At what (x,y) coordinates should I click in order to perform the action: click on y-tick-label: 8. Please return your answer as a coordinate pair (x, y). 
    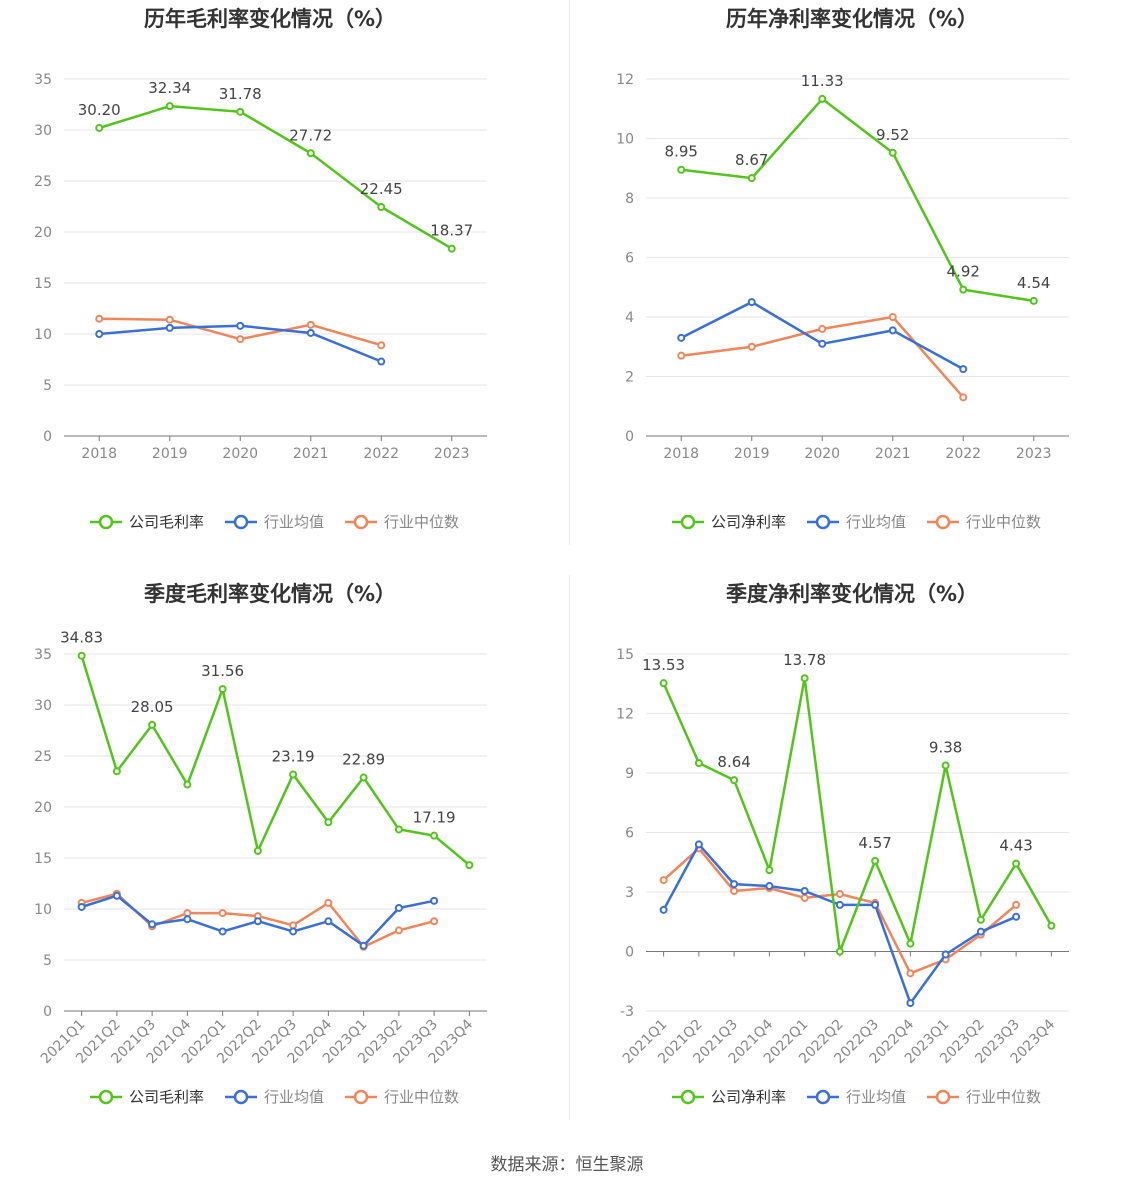
    Looking at the image, I should click on (629, 199).